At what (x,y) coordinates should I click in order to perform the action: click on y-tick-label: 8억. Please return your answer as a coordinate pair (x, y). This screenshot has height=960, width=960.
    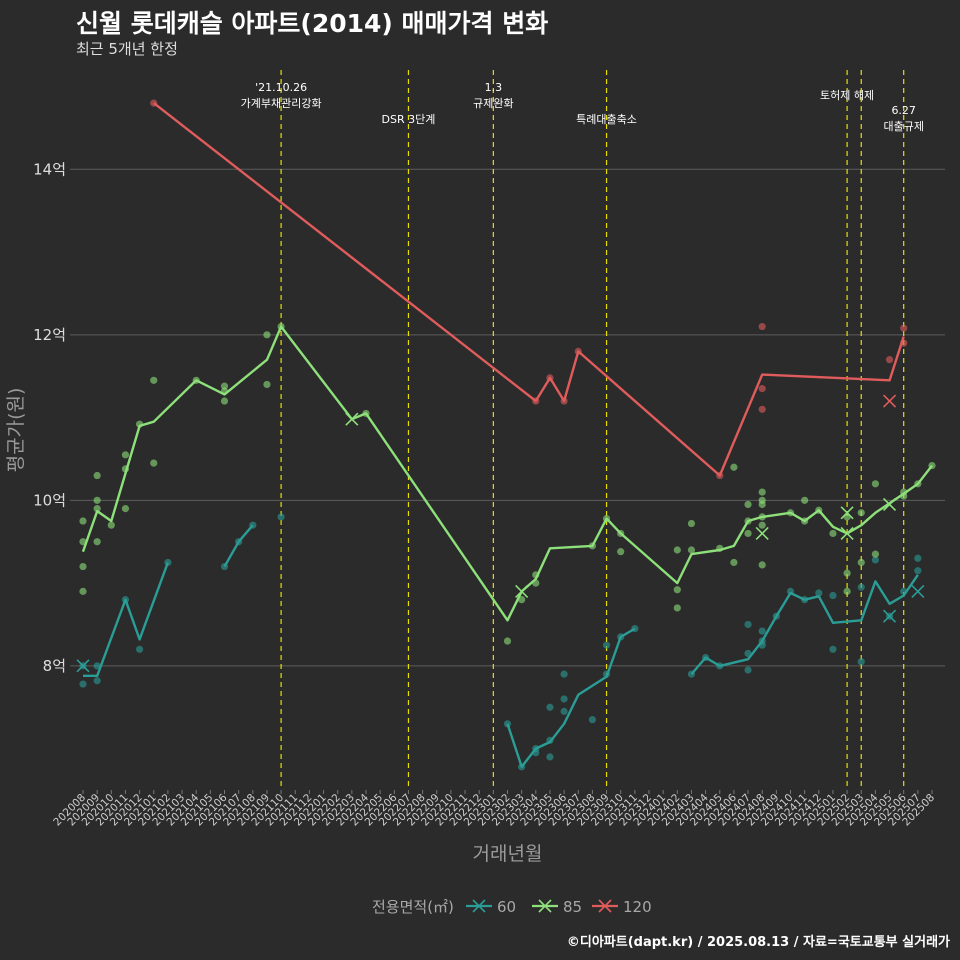
    Looking at the image, I should click on (54, 666).